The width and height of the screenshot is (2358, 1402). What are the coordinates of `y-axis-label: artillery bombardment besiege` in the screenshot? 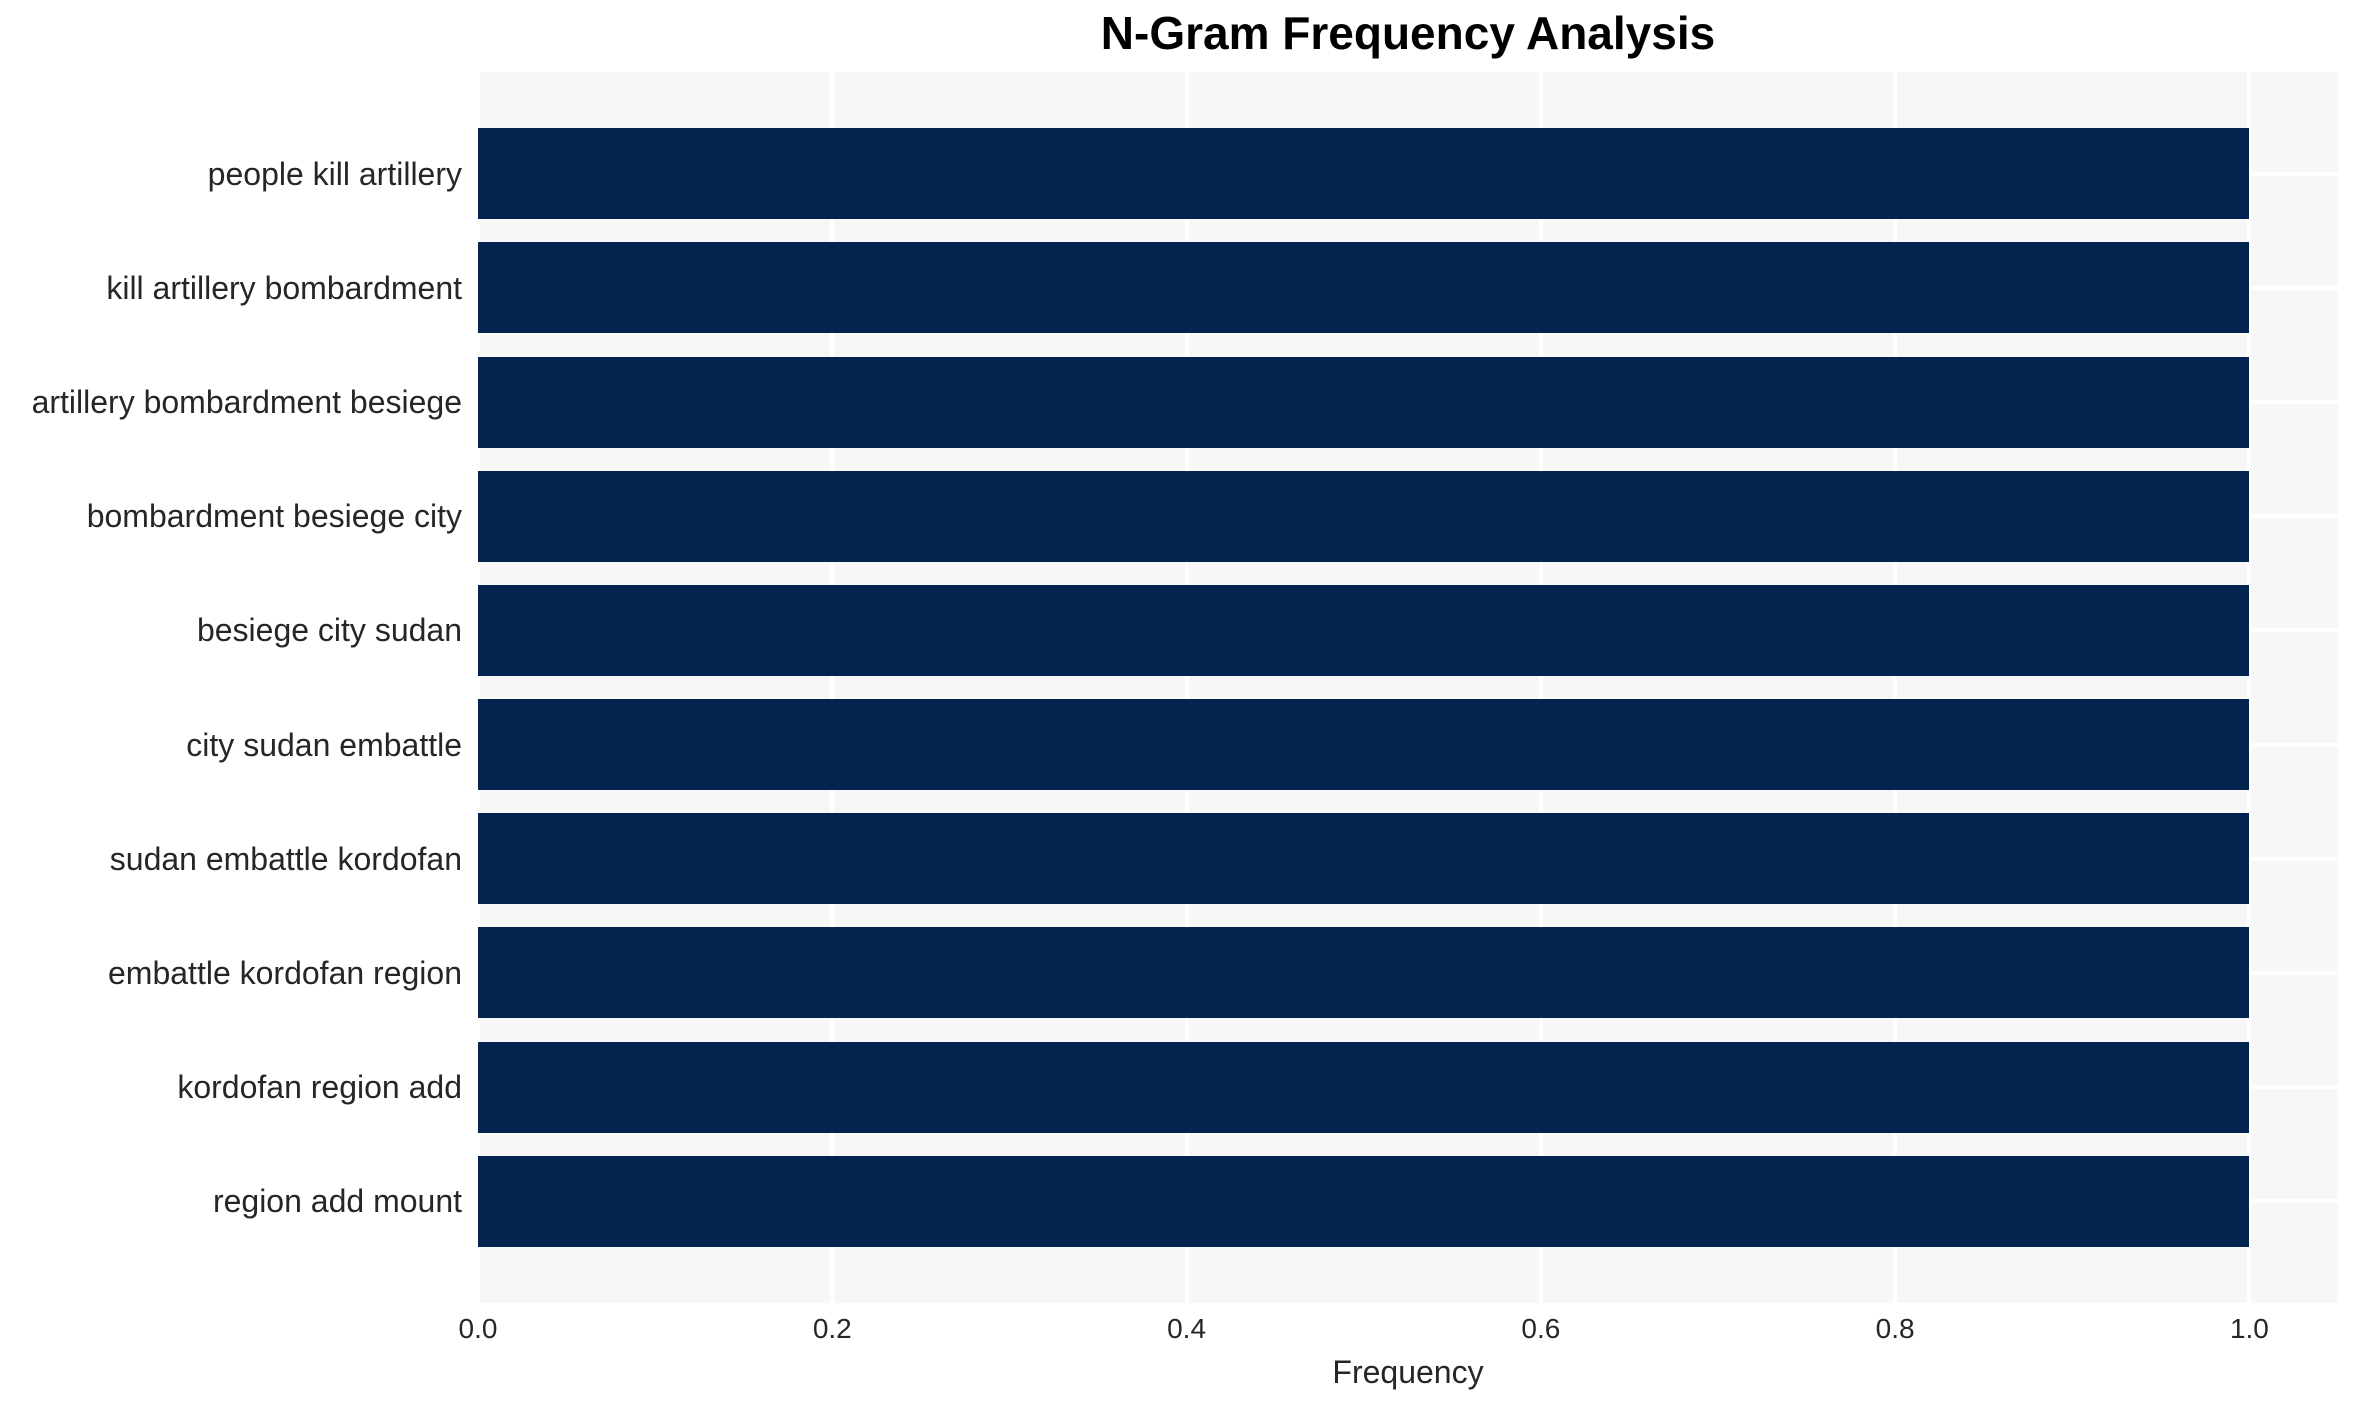 It's located at (246, 402).